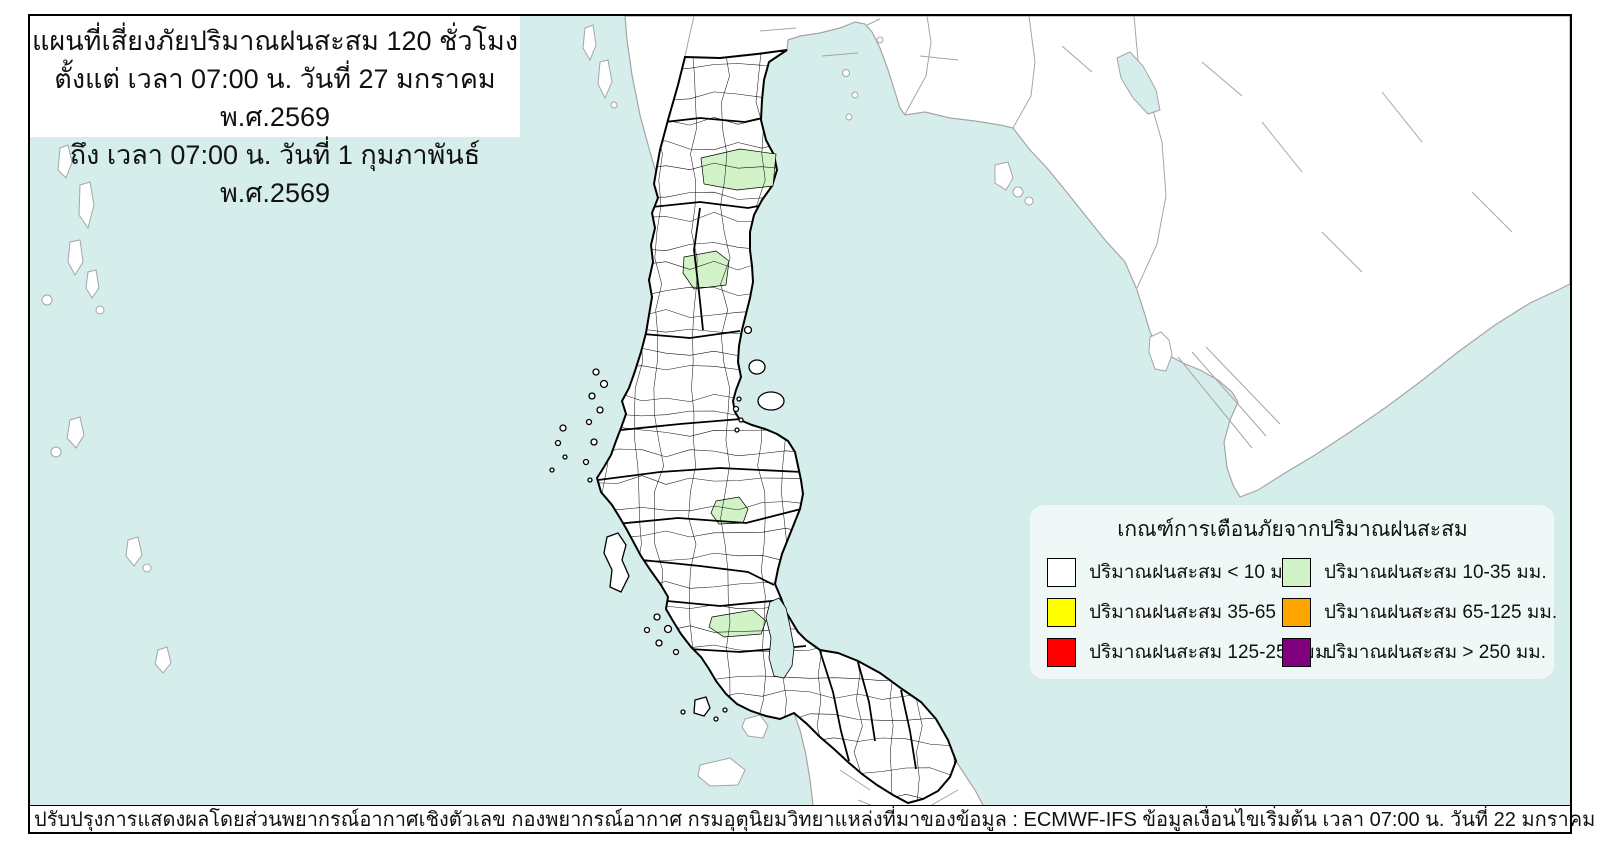 The height and width of the screenshot is (850, 1600). What do you see at coordinates (771, 401) in the screenshot?
I see `samui-island` at bounding box center [771, 401].